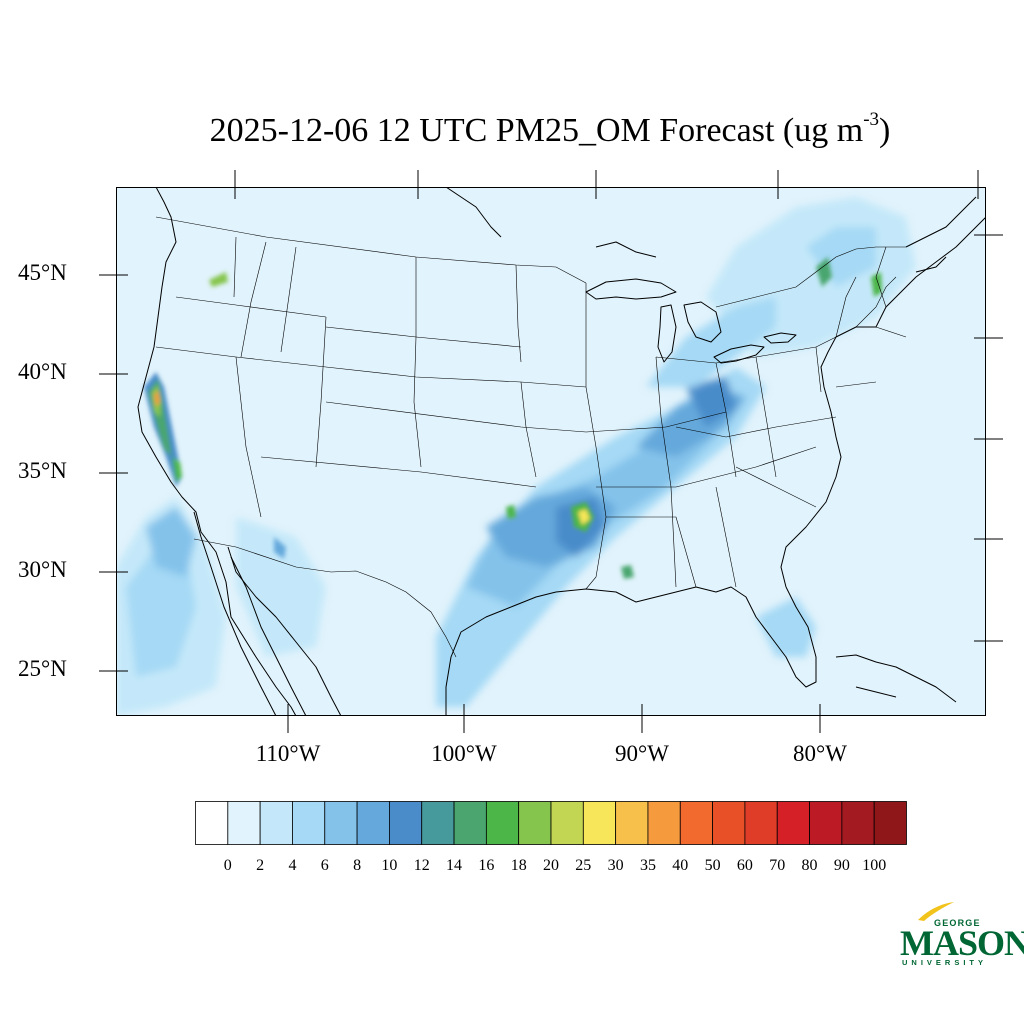 This screenshot has height=1024, width=1024. What do you see at coordinates (42, 668) in the screenshot?
I see `lat-label-25n: 25°N` at bounding box center [42, 668].